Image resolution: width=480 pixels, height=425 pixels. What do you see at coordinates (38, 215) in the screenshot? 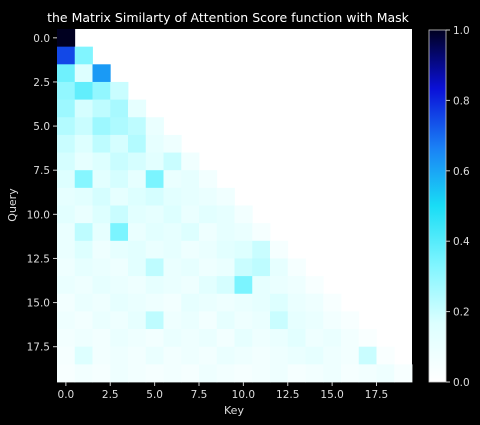
I see `y-tick-label: 10.0` at bounding box center [38, 215].